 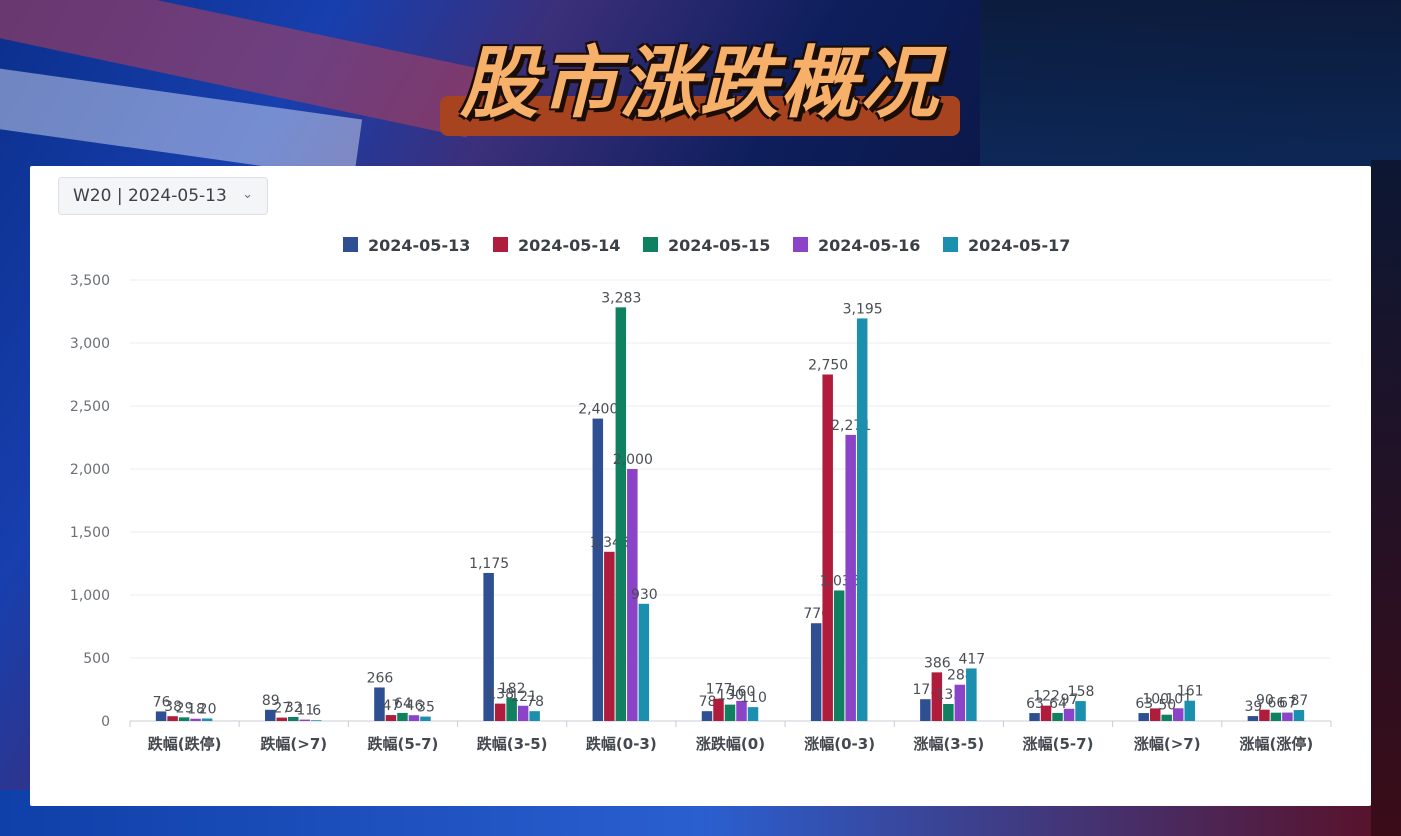 What do you see at coordinates (1046, 697) in the screenshot?
I see `data-label: 122` at bounding box center [1046, 697].